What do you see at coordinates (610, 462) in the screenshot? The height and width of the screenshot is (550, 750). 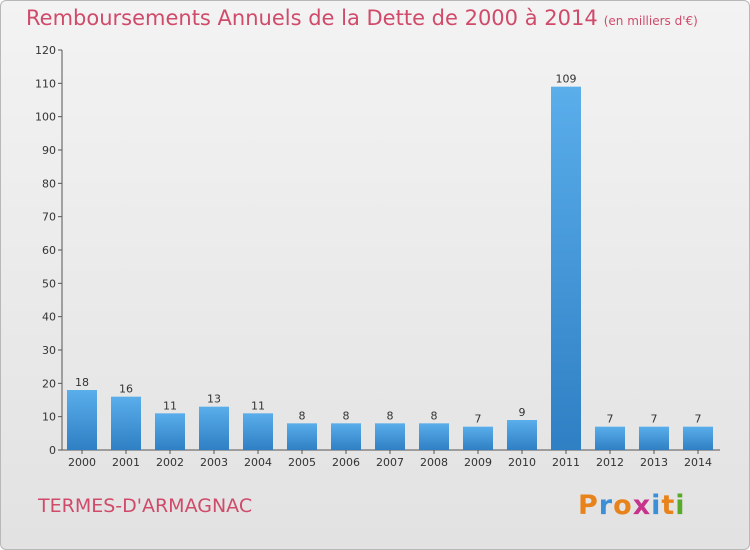 I see `x-tick-label: 2012` at bounding box center [610, 462].